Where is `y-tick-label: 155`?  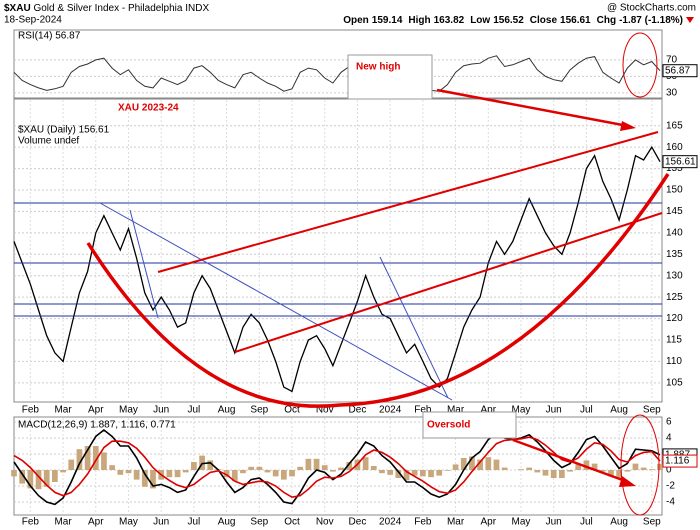
y-tick-label: 155 is located at coordinates (674, 168).